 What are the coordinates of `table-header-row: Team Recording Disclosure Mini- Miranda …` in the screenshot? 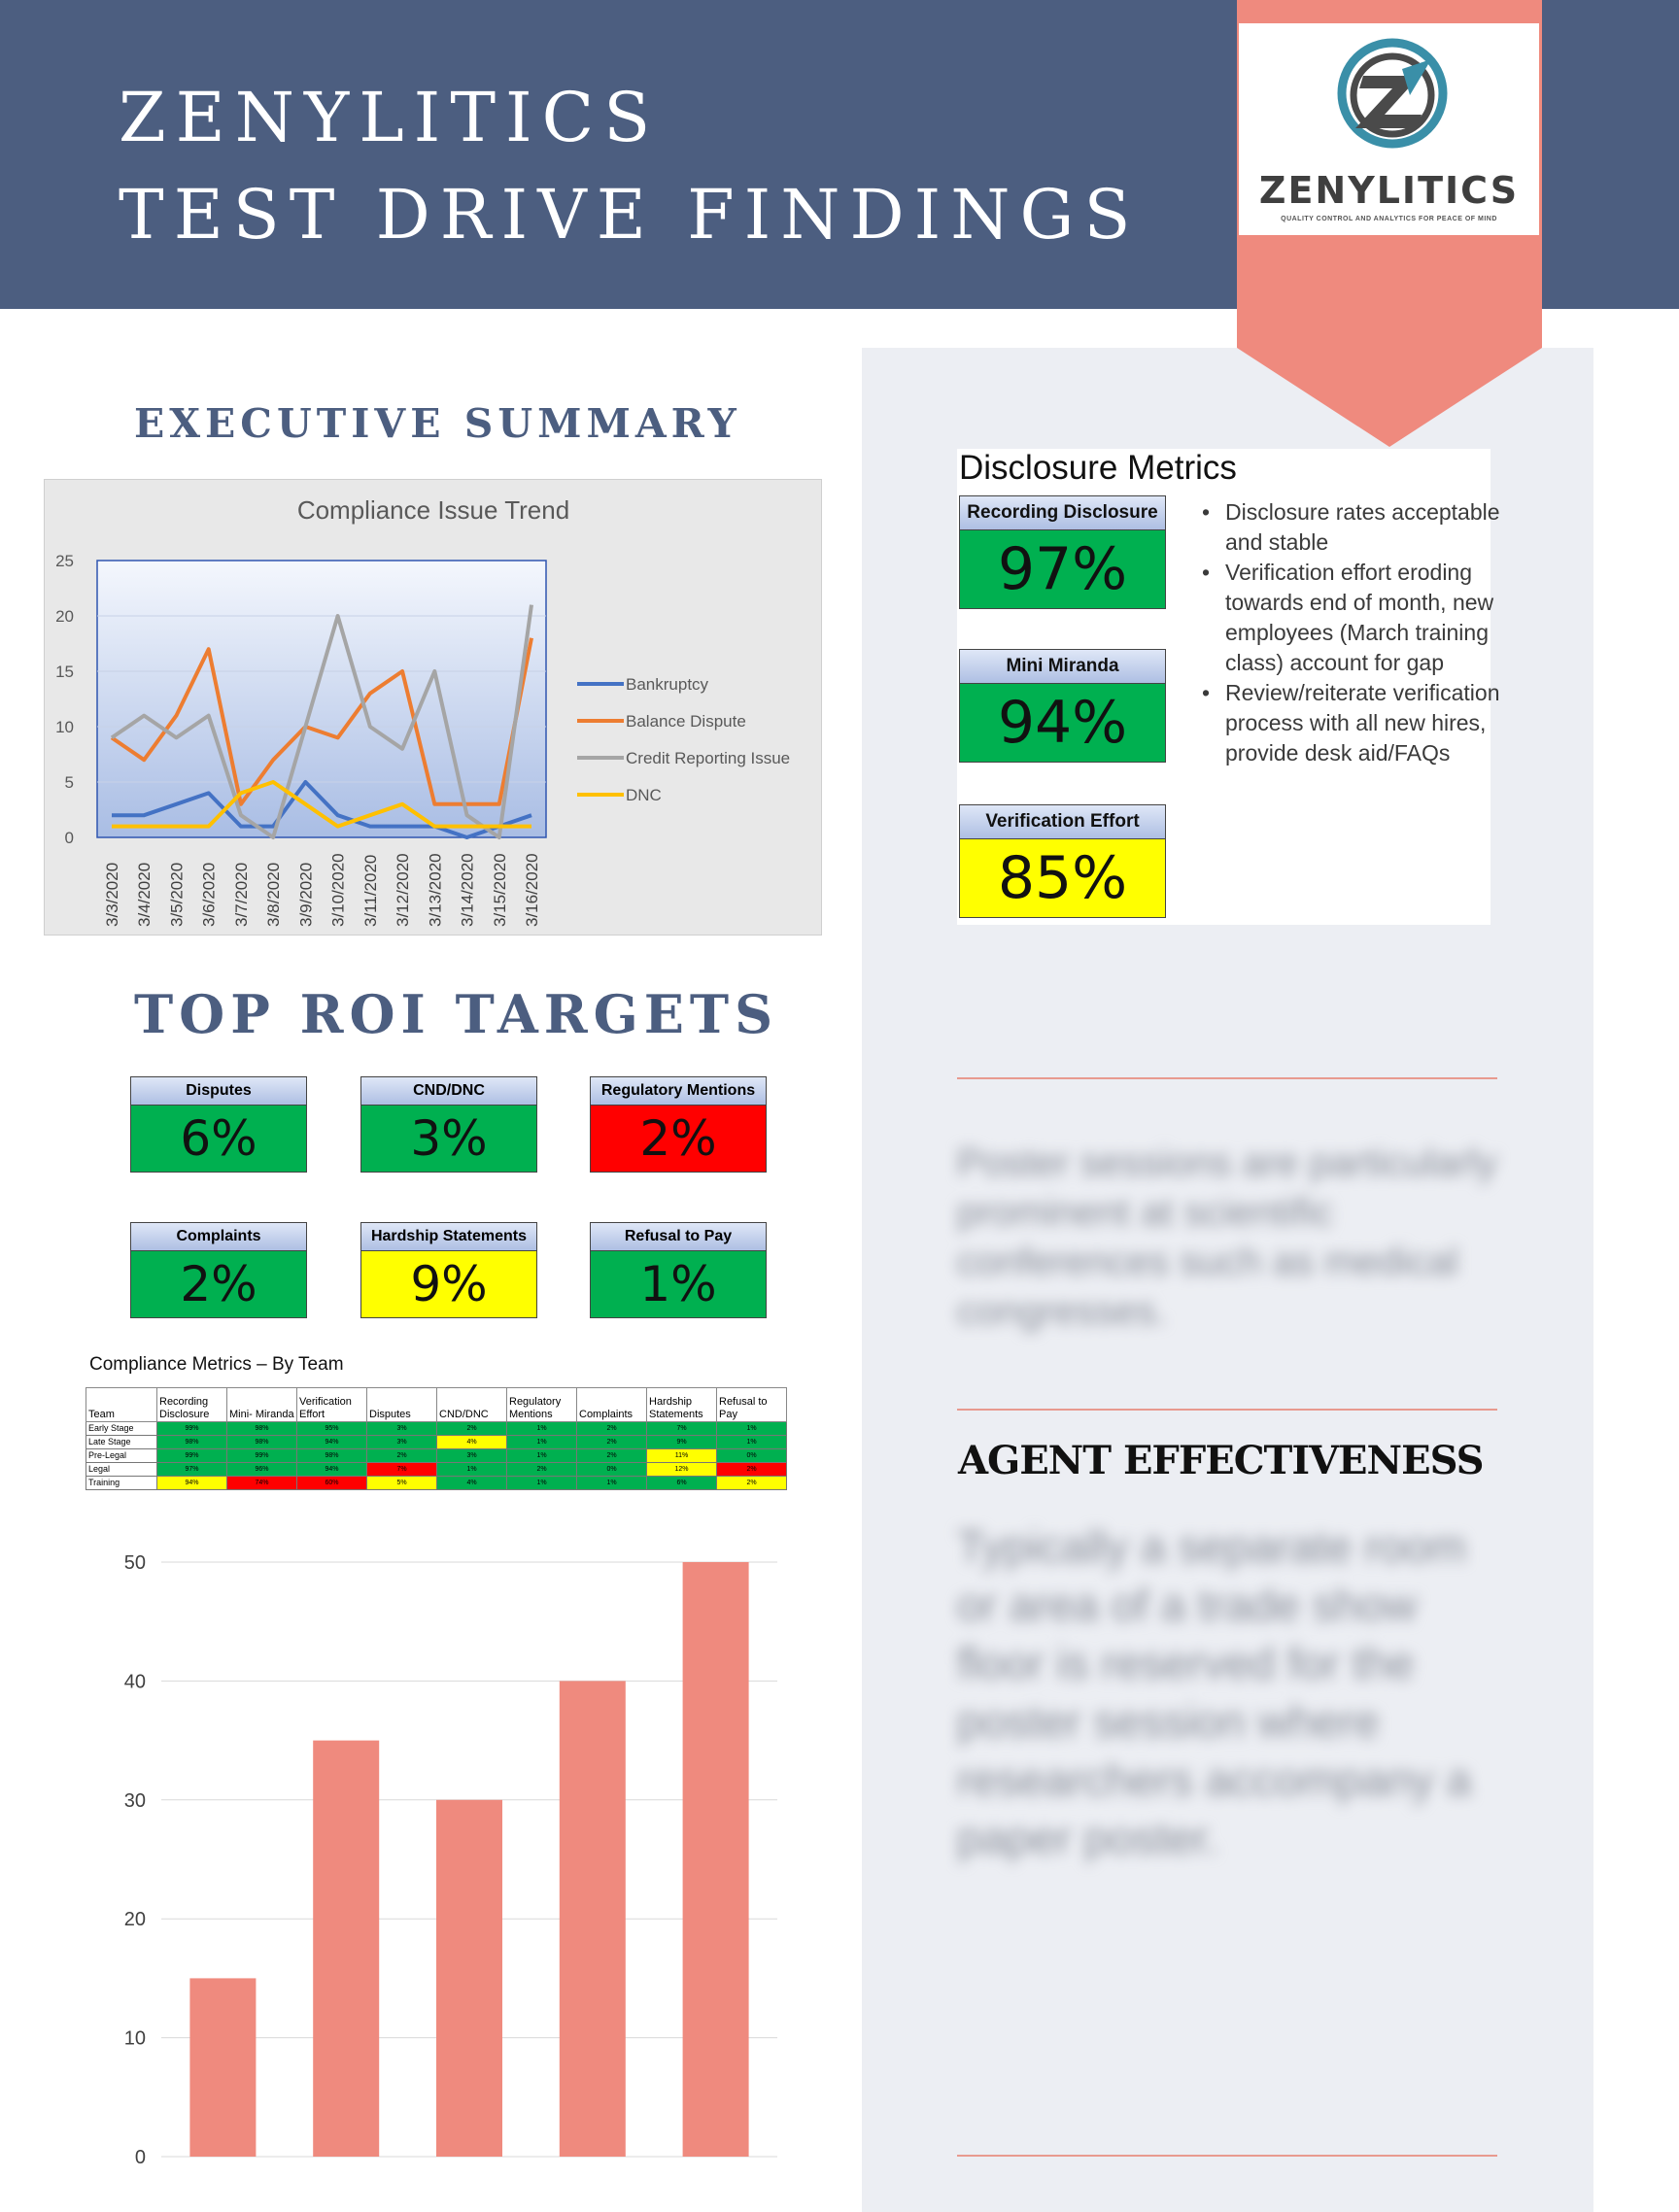 It's located at (436, 1405).